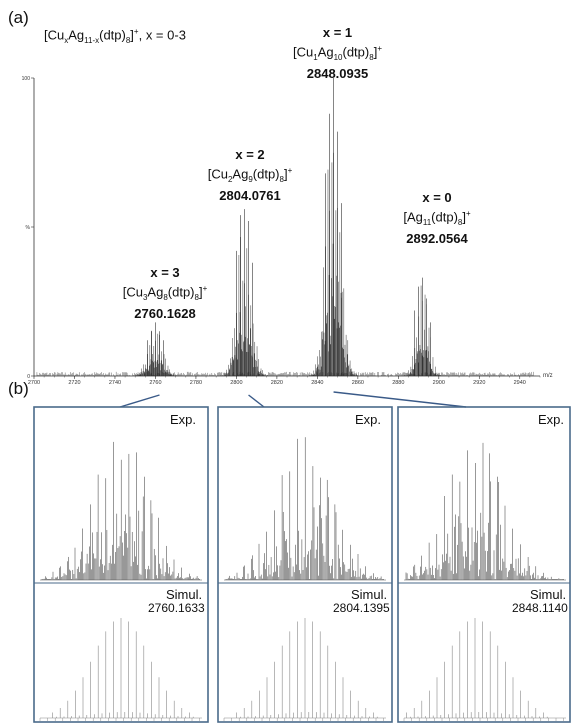 The height and width of the screenshot is (726, 571). Describe the element at coordinates (176, 608) in the screenshot. I see `inset-1-sim-mz: 2760.1633` at that location.